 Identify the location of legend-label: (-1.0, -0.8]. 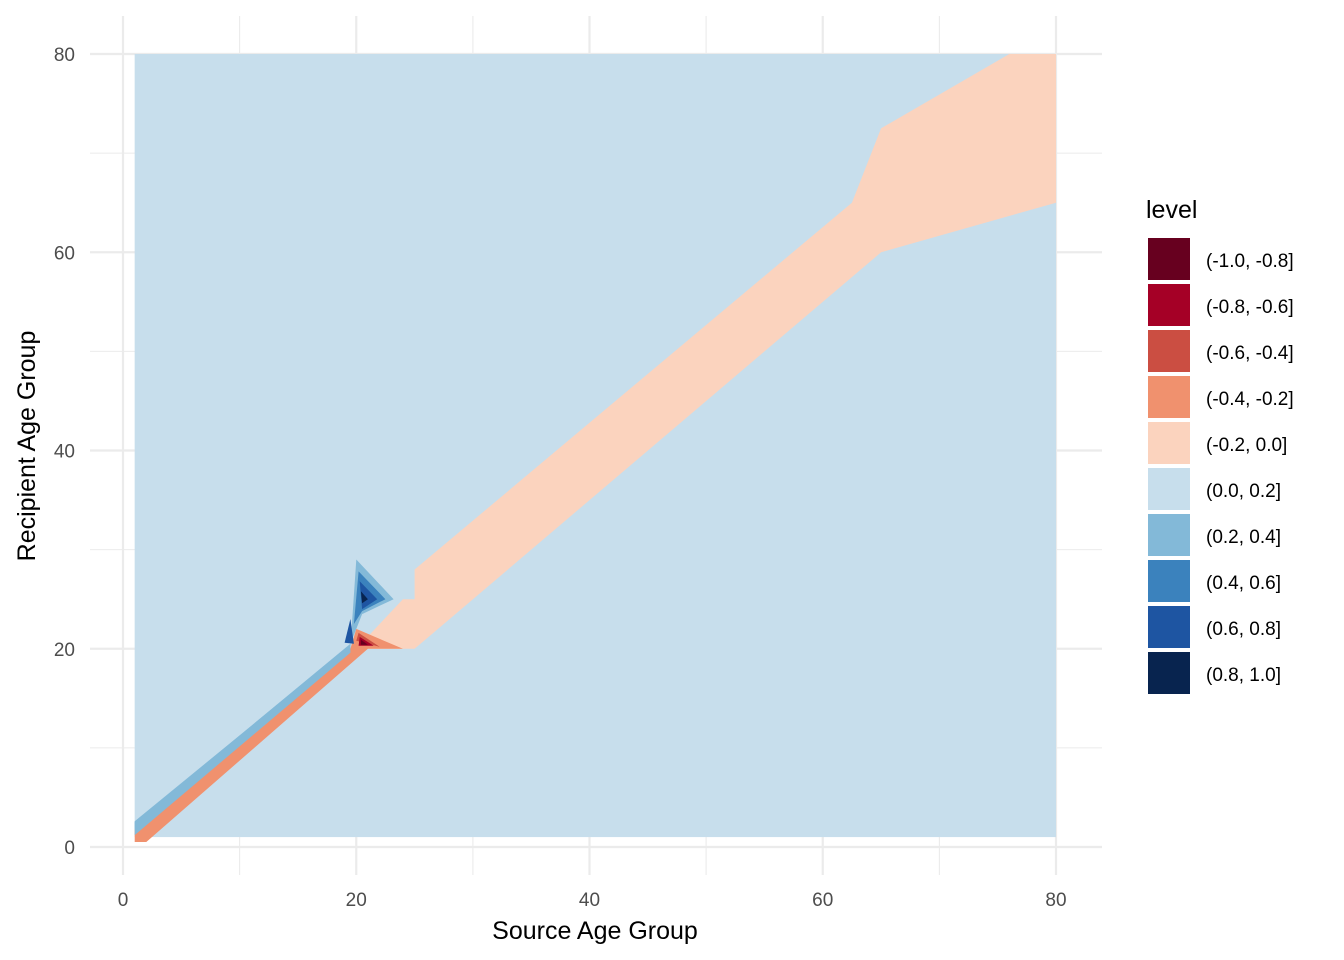
(1250, 261).